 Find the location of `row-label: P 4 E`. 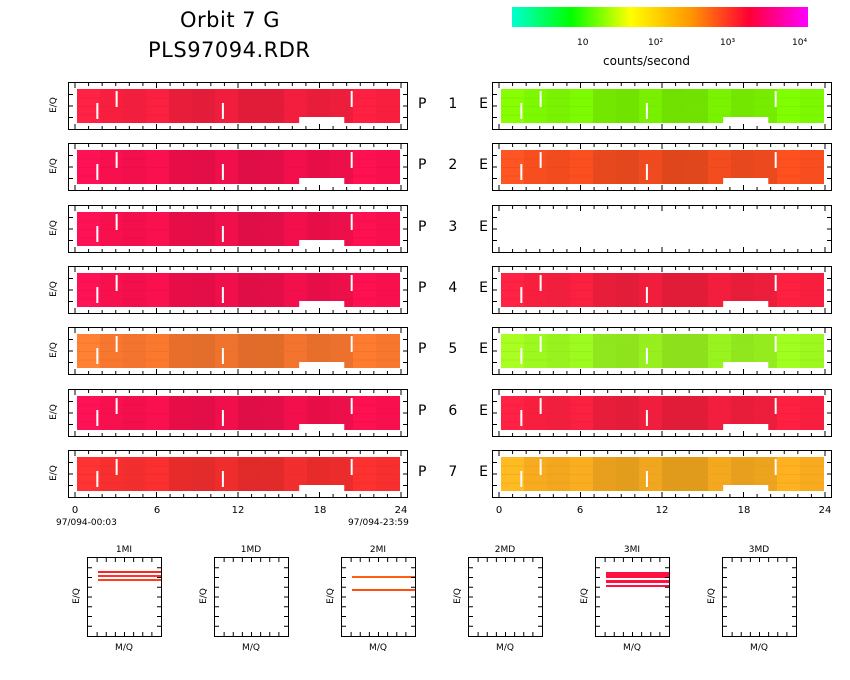

row-label: P 4 E is located at coordinates (453, 288).